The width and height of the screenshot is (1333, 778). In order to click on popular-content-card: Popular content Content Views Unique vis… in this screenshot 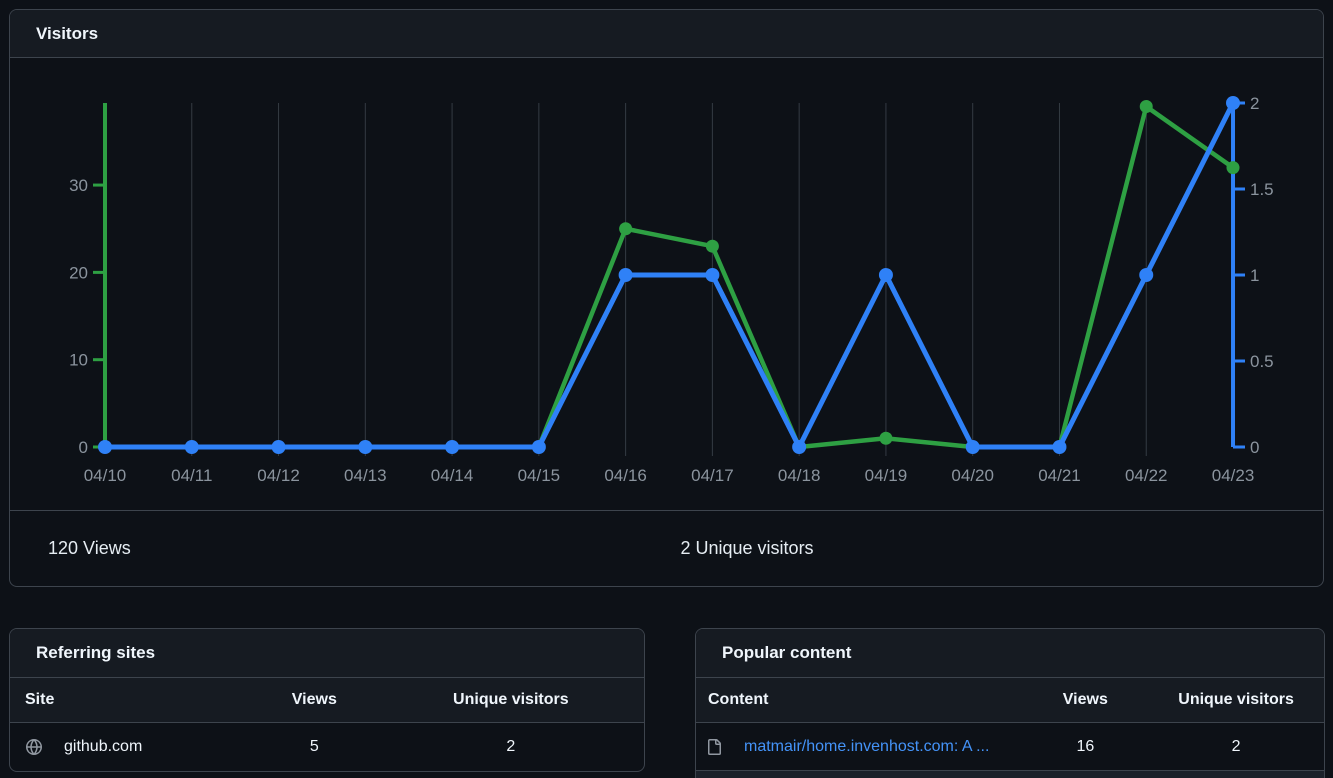, I will do `click(1010, 703)`.